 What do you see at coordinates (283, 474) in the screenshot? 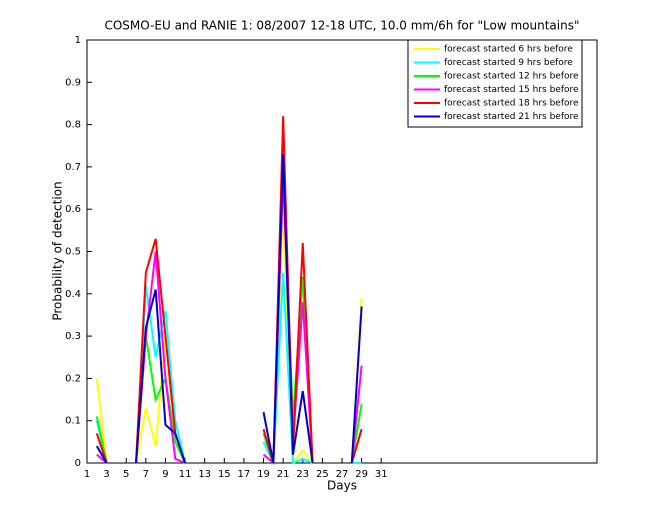
I see `x-tick-label: 21` at bounding box center [283, 474].